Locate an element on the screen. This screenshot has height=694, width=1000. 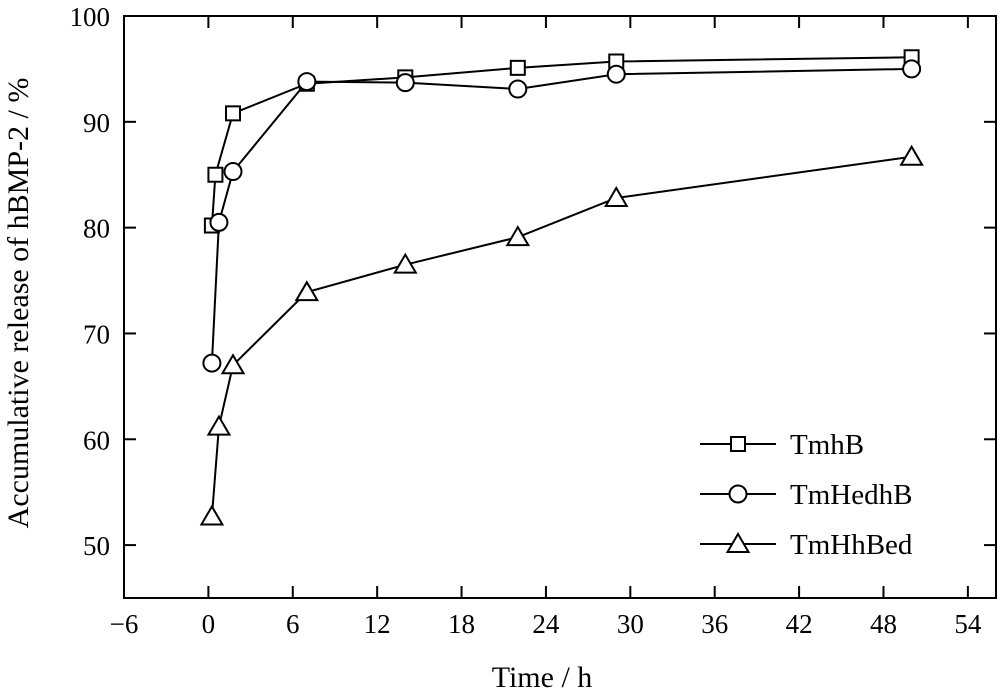
x-tick-label: 42 is located at coordinates (799, 624).